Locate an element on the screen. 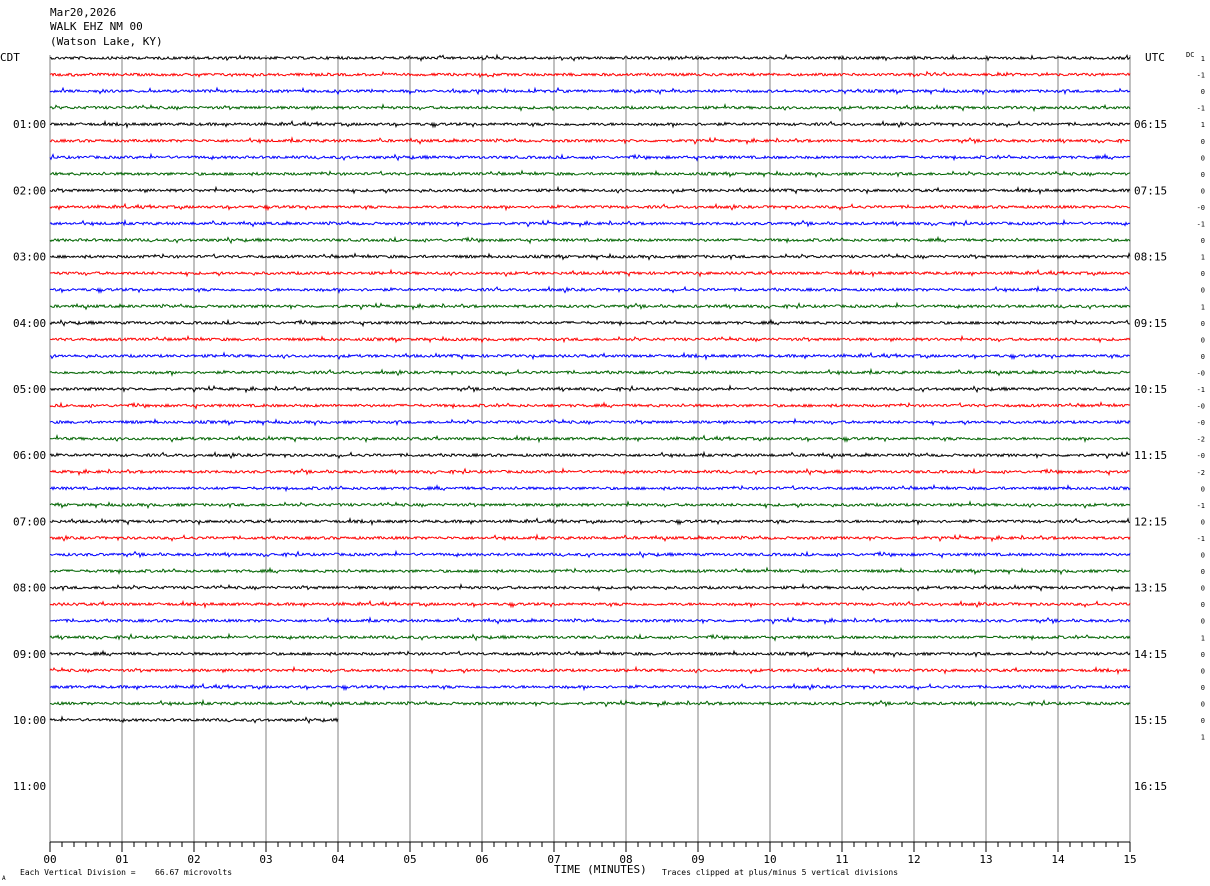  right-time-label: 14:15 is located at coordinates (1150, 654).